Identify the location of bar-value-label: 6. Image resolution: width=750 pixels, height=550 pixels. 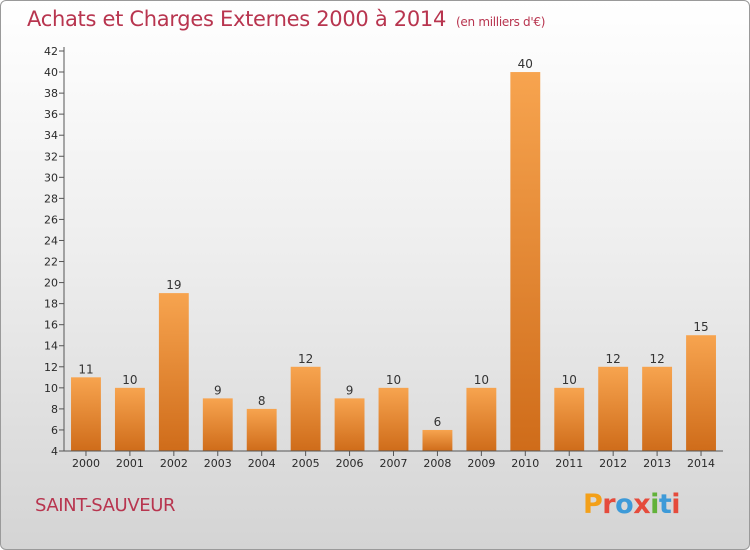
(438, 422).